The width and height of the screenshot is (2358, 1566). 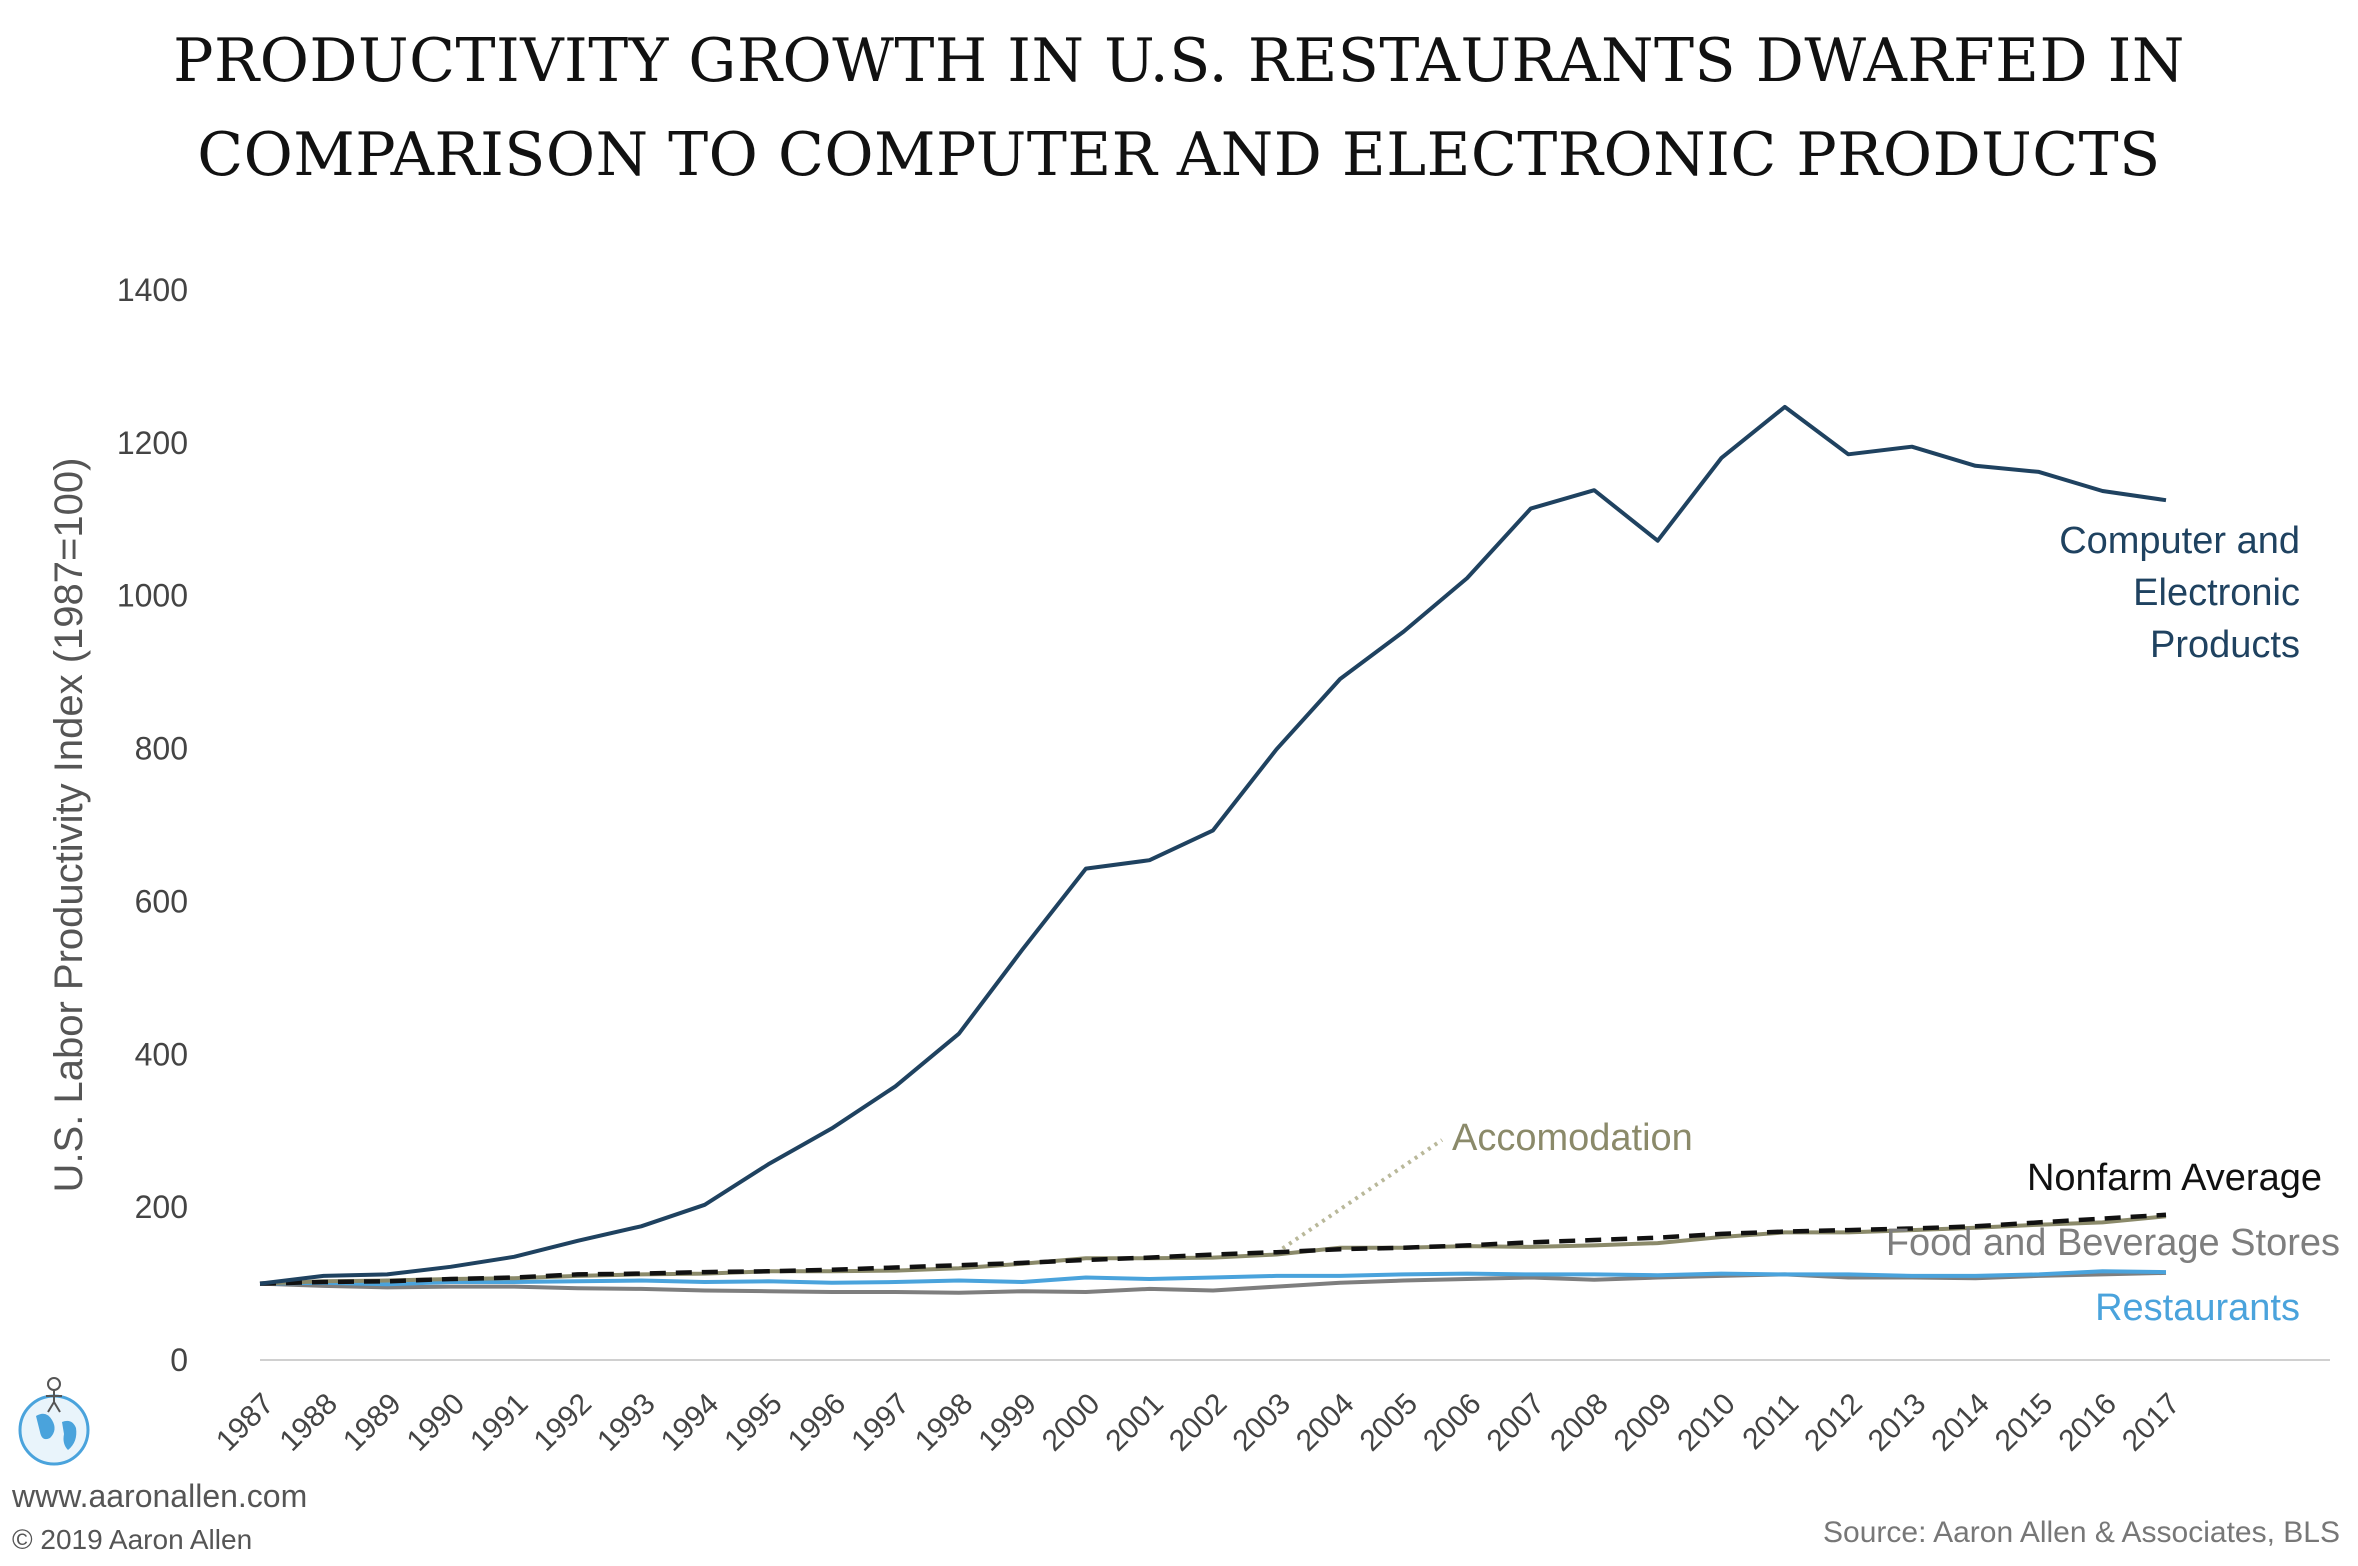 What do you see at coordinates (880, 1422) in the screenshot?
I see `x-tick-label: 1997` at bounding box center [880, 1422].